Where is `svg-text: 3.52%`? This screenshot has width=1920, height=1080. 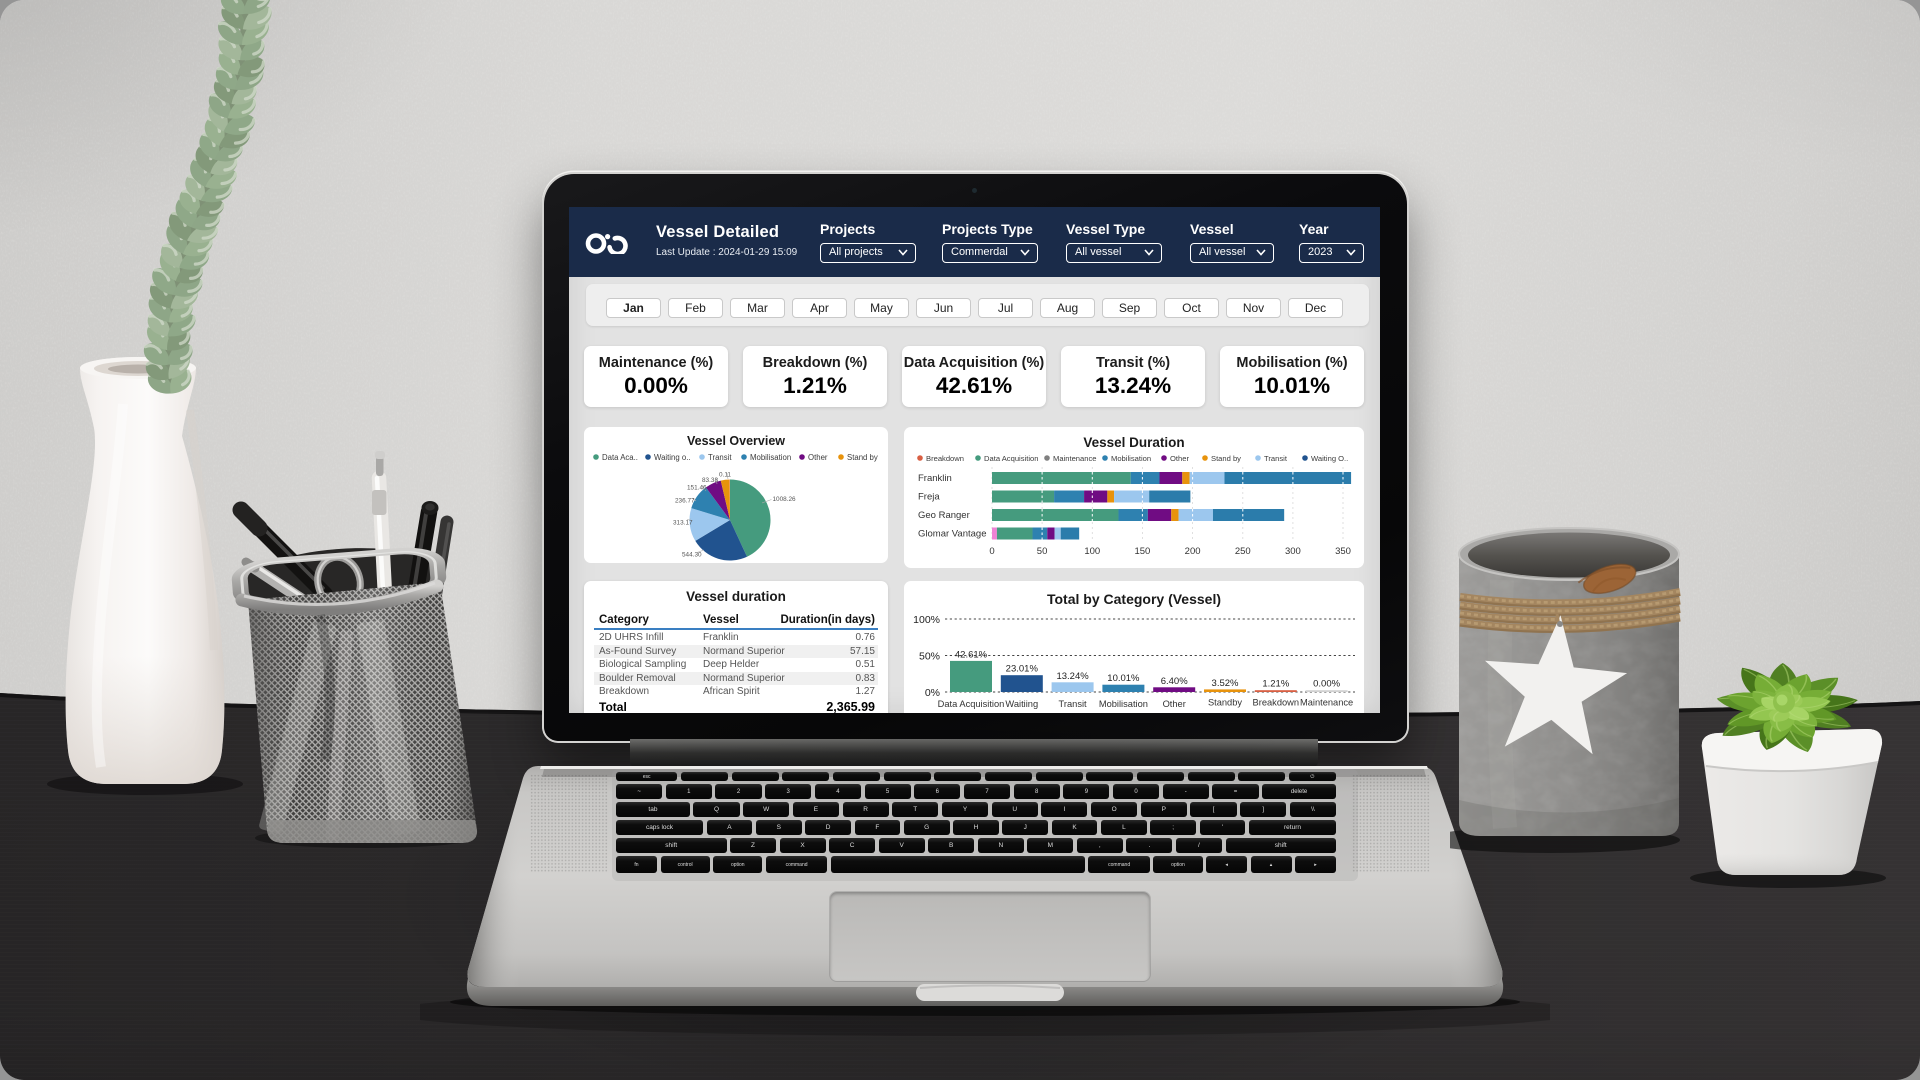 svg-text: 3.52% is located at coordinates (1225, 683).